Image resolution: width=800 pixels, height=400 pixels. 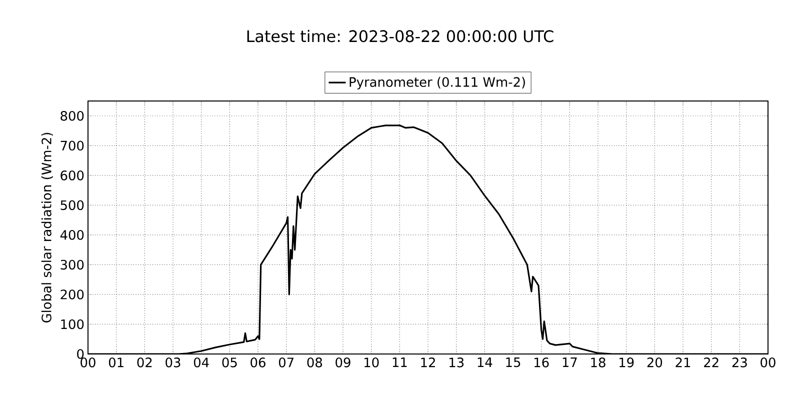 I want to click on y-tick-label: 300, so click(x=72, y=265).